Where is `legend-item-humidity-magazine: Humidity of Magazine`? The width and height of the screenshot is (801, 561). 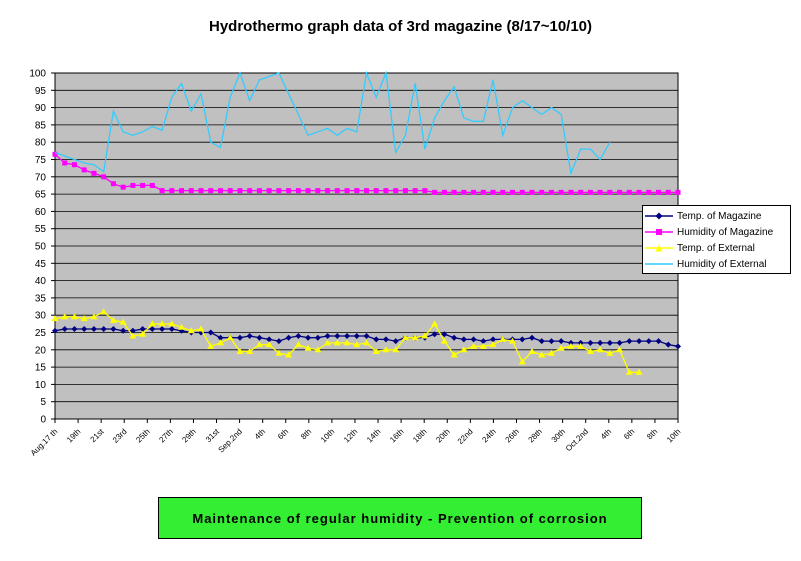
legend-item-humidity-magazine: Humidity of Magazine is located at coordinates (717, 232).